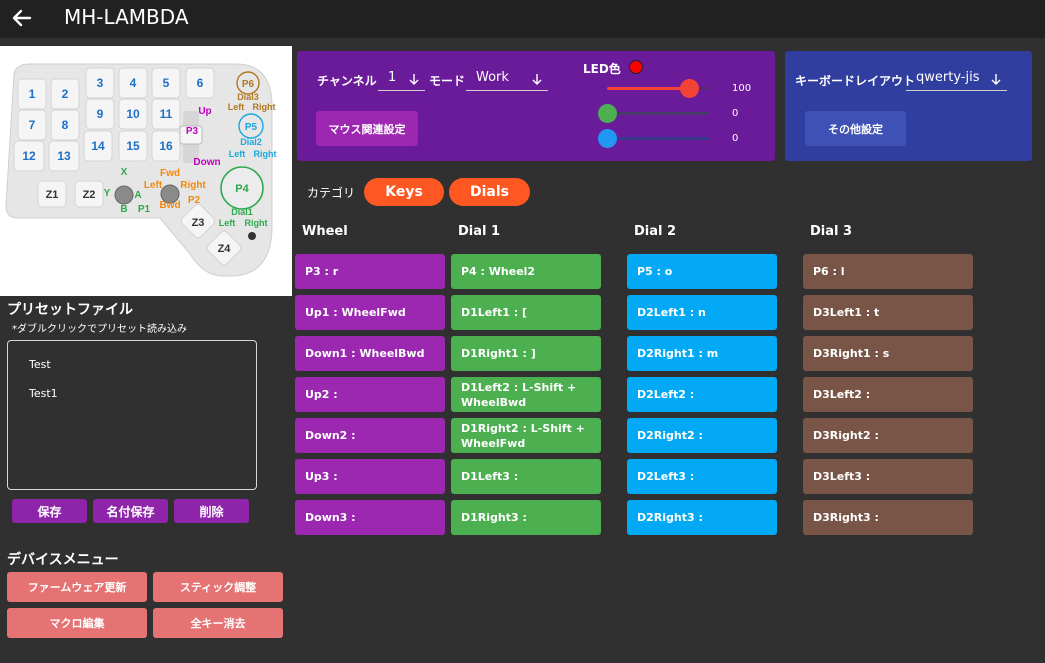  Describe the element at coordinates (702, 353) in the screenshot. I see `dial2-assign-button: D2Right1 : m` at that location.